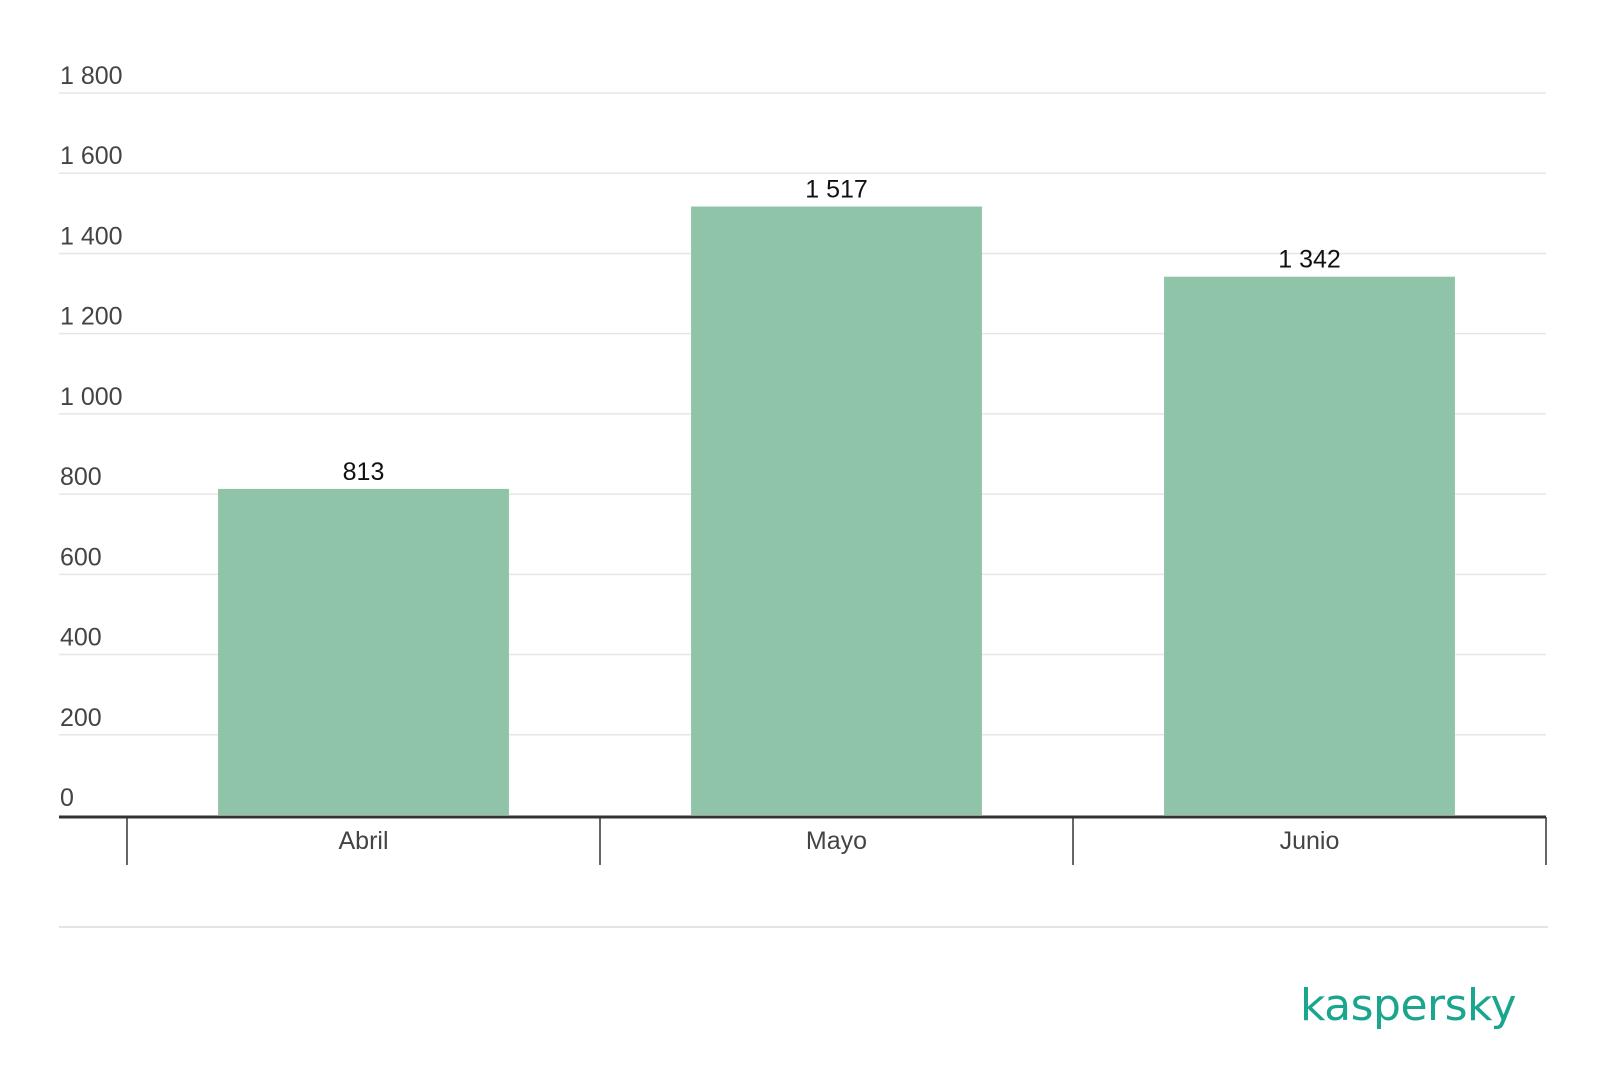  What do you see at coordinates (91, 397) in the screenshot?
I see `y-tick-label: 1 000` at bounding box center [91, 397].